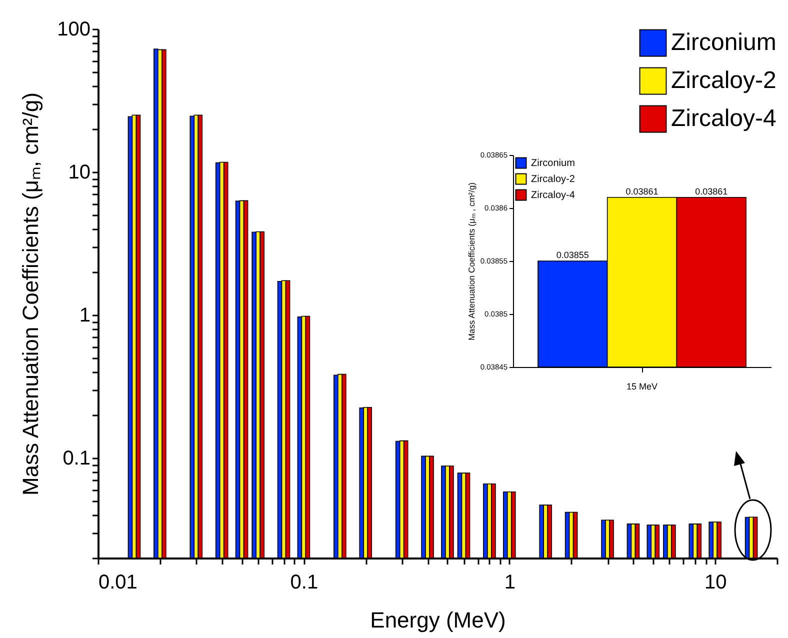 Image resolution: width=788 pixels, height=638 pixels. I want to click on y-tick-label: 100, so click(73, 29).